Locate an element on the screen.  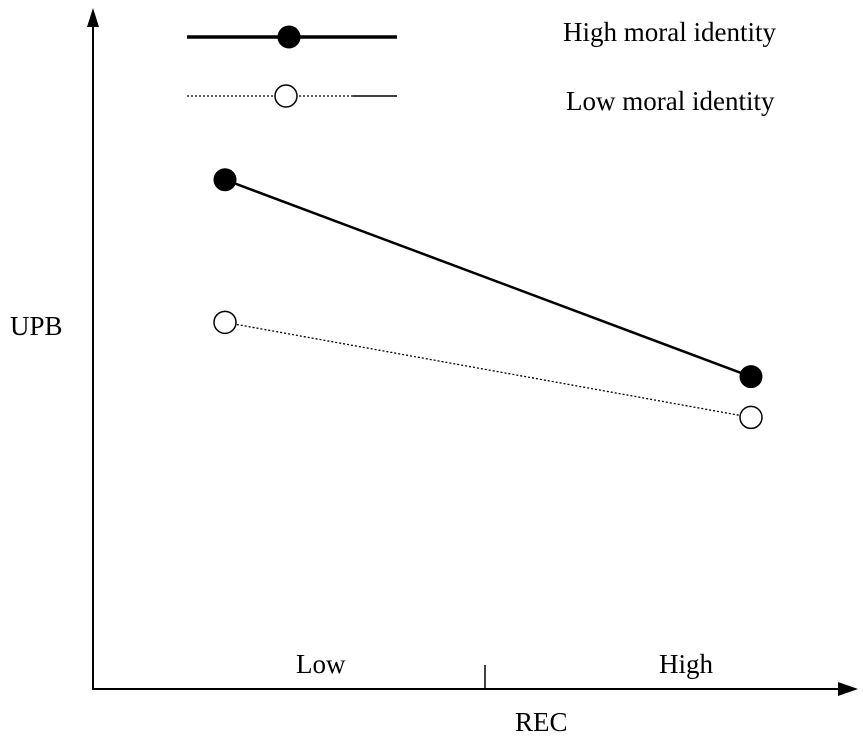
legend-marker-high is located at coordinates (289, 37).